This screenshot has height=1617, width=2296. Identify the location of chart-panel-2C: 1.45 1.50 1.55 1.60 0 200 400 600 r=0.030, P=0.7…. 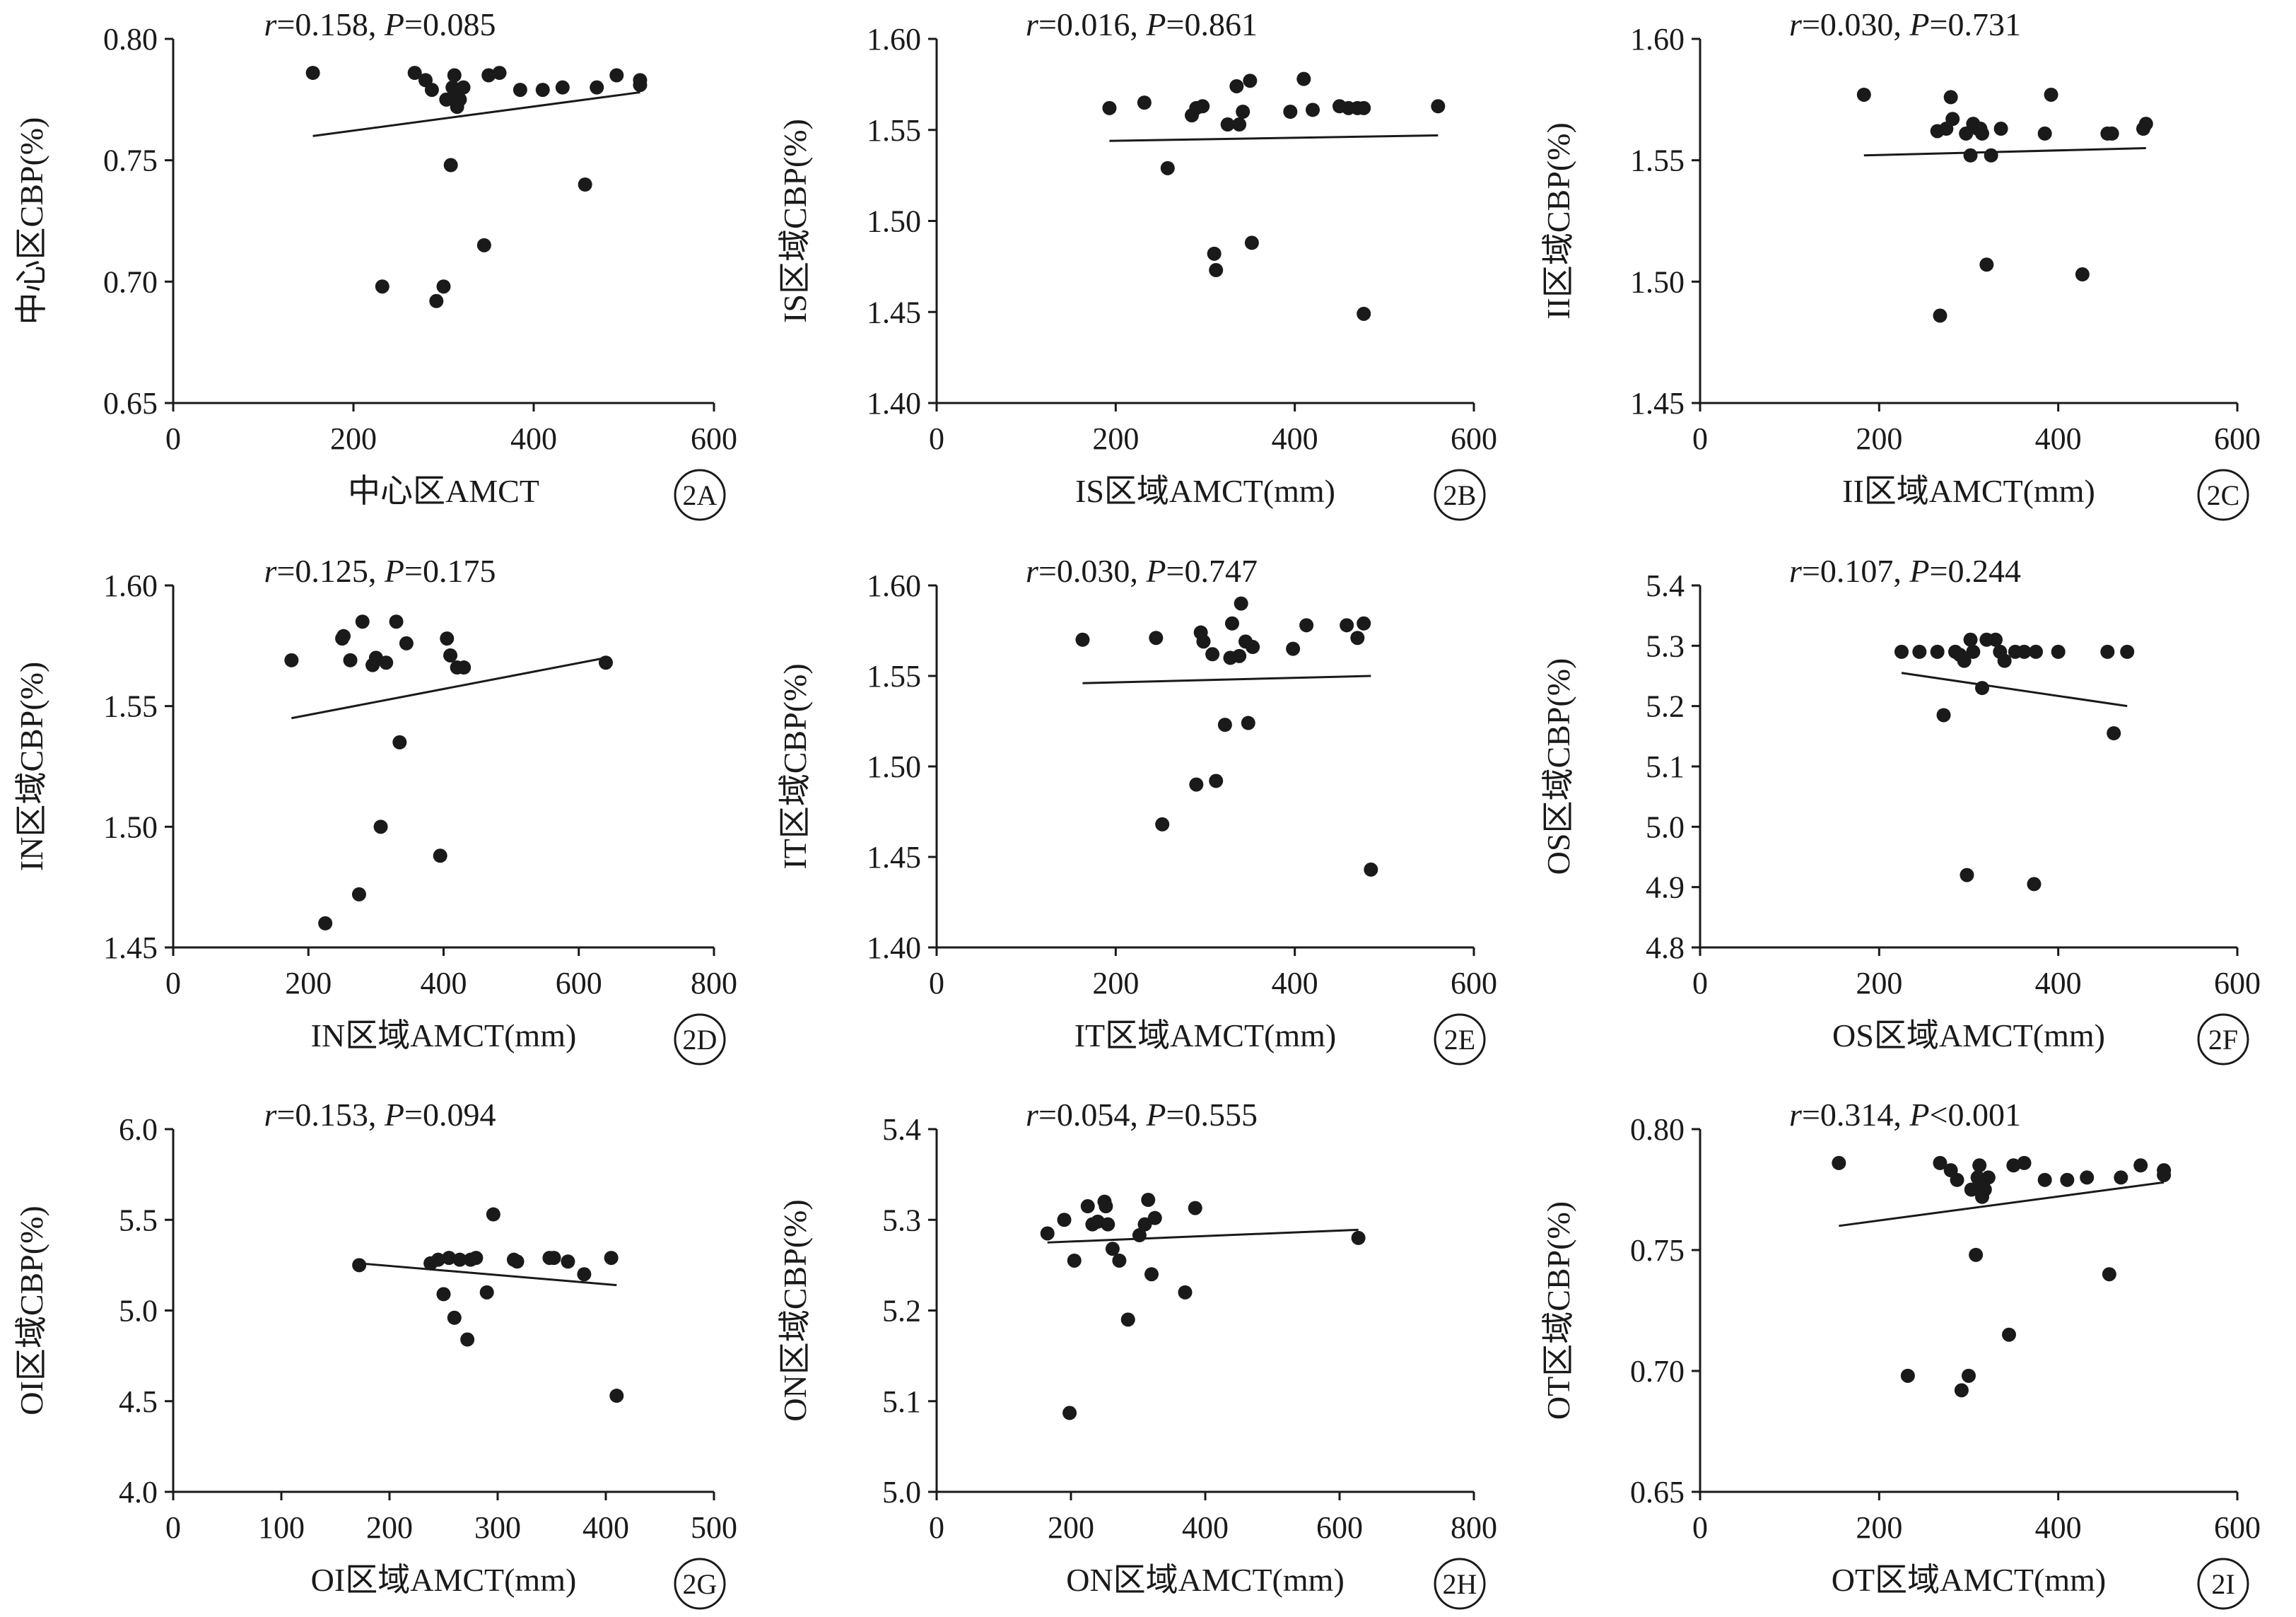
(1900, 263).